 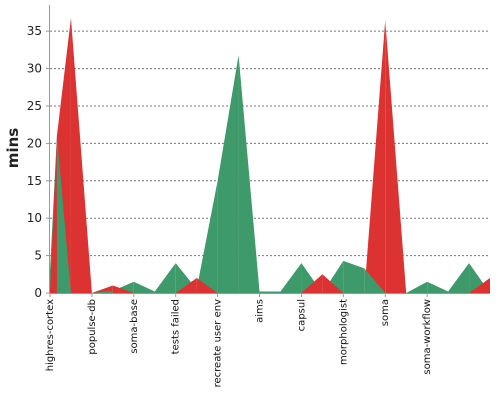 What do you see at coordinates (34, 162) in the screenshot?
I see `y-tick-labels: 0 5 10 15 20 25 30 35` at bounding box center [34, 162].